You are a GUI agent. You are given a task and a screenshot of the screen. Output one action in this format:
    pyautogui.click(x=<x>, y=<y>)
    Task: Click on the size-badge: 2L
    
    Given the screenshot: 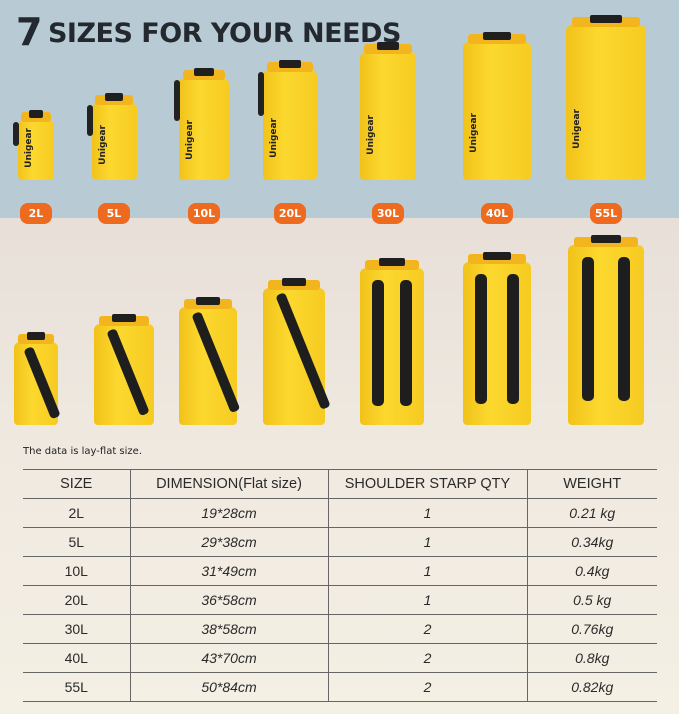 What is the action you would take?
    pyautogui.click(x=36, y=213)
    